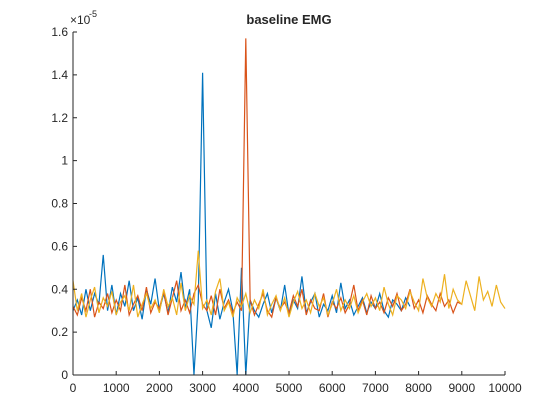 The width and height of the screenshot is (560, 420). I want to click on x-tick-label: 6000, so click(332, 388).